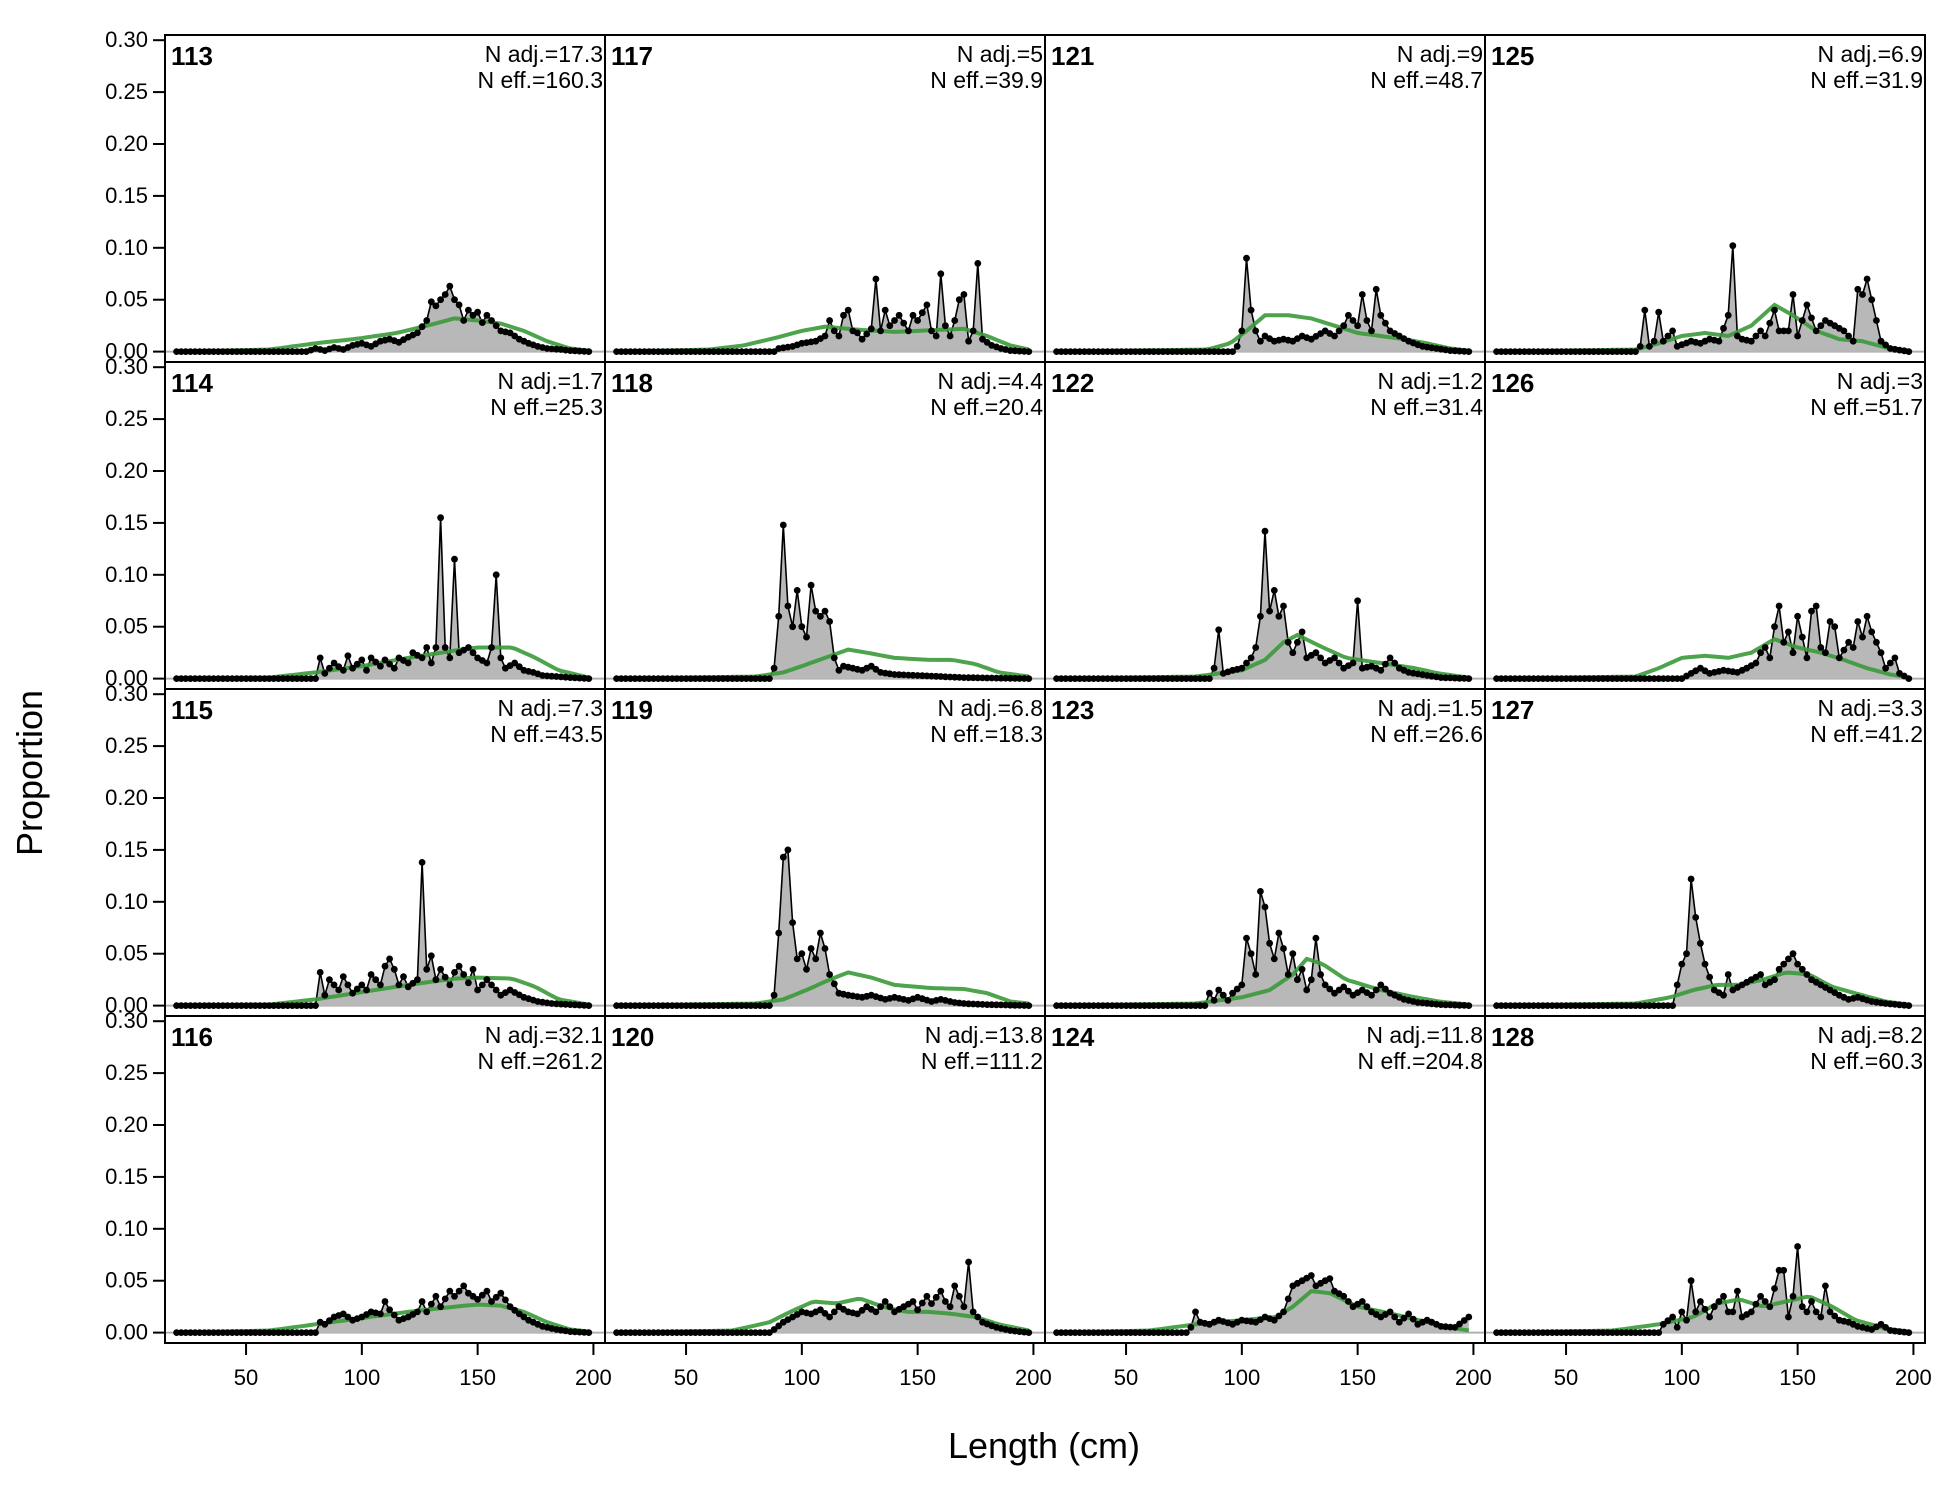 The width and height of the screenshot is (1950, 1500). Describe the element at coordinates (1431, 708) in the screenshot. I see `n-adj-label: N adj.=1.5` at that location.